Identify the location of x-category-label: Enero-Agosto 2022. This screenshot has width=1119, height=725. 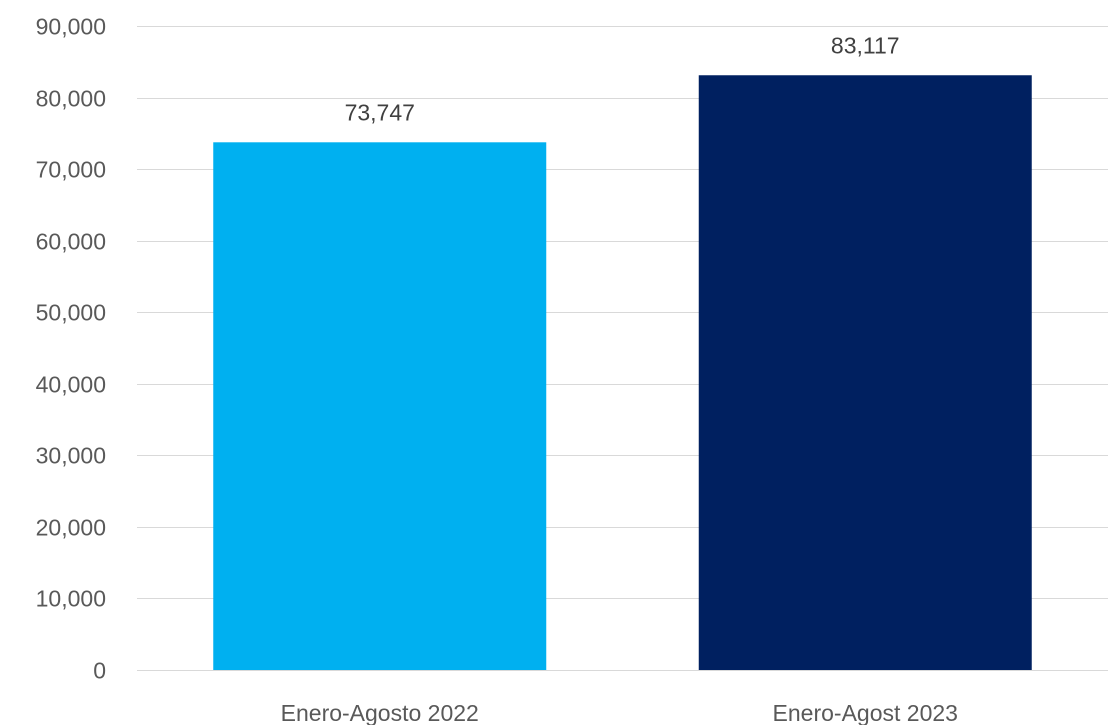
(380, 712).